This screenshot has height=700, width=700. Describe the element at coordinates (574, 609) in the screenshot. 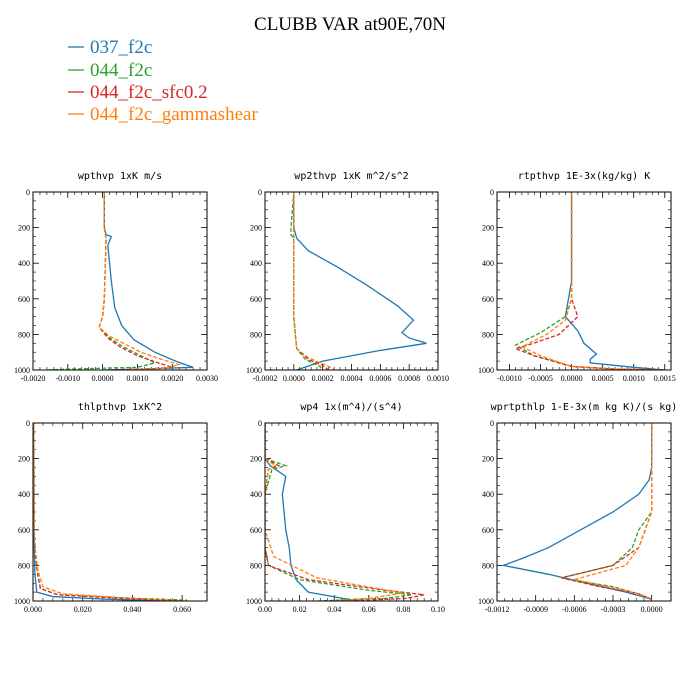

I see `x-tick-label: -0.0006` at that location.